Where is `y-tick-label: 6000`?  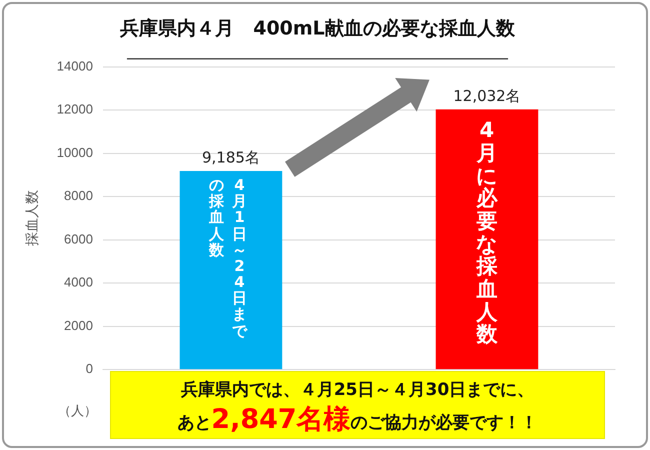
y-tick-label: 6000 is located at coordinates (78, 238).